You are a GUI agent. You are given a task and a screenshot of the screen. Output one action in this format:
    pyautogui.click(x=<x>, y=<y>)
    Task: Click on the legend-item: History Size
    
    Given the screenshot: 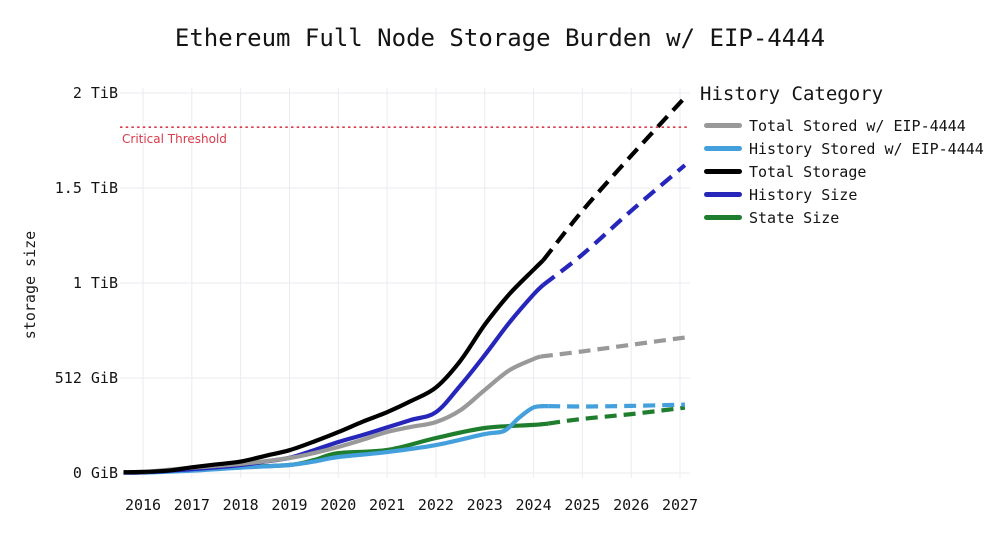 What is the action you would take?
    pyautogui.click(x=842, y=194)
    